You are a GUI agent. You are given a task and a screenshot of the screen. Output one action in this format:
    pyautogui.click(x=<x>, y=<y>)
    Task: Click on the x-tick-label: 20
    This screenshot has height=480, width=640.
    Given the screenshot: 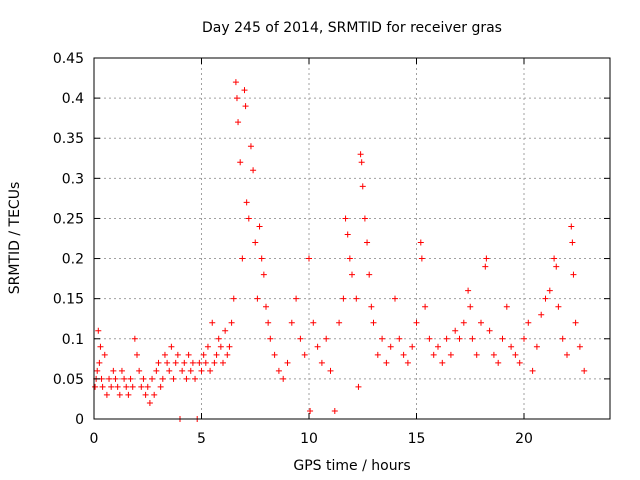 What is the action you would take?
    pyautogui.click(x=524, y=439)
    